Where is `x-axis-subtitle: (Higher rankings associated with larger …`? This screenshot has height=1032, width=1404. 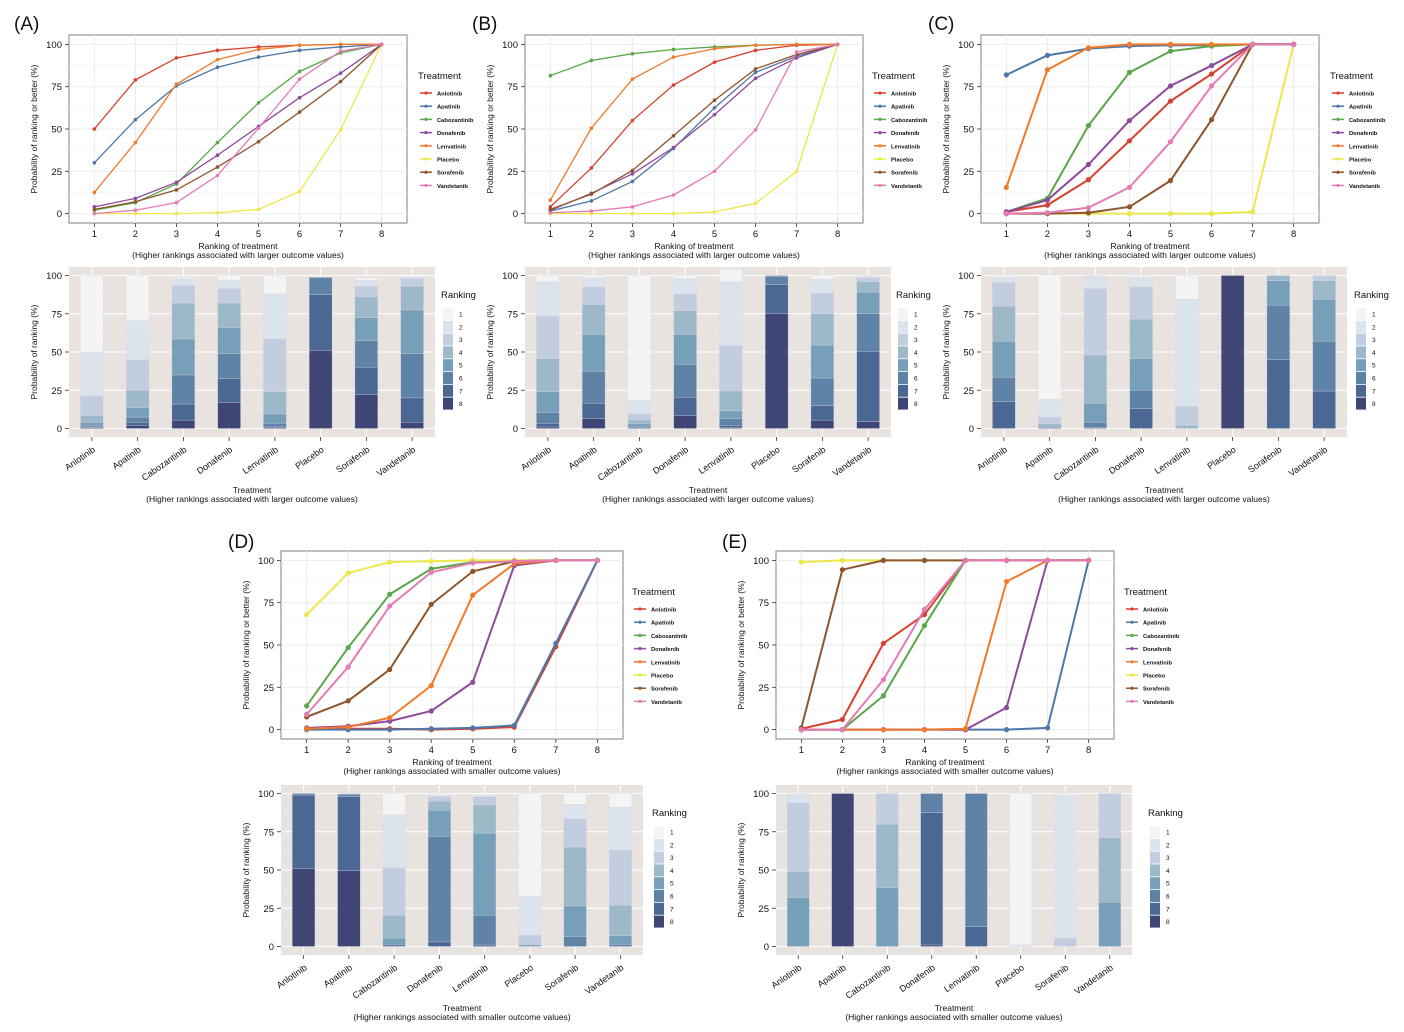
x-axis-subtitle: (Higher rankings associated with larger … is located at coordinates (1164, 499).